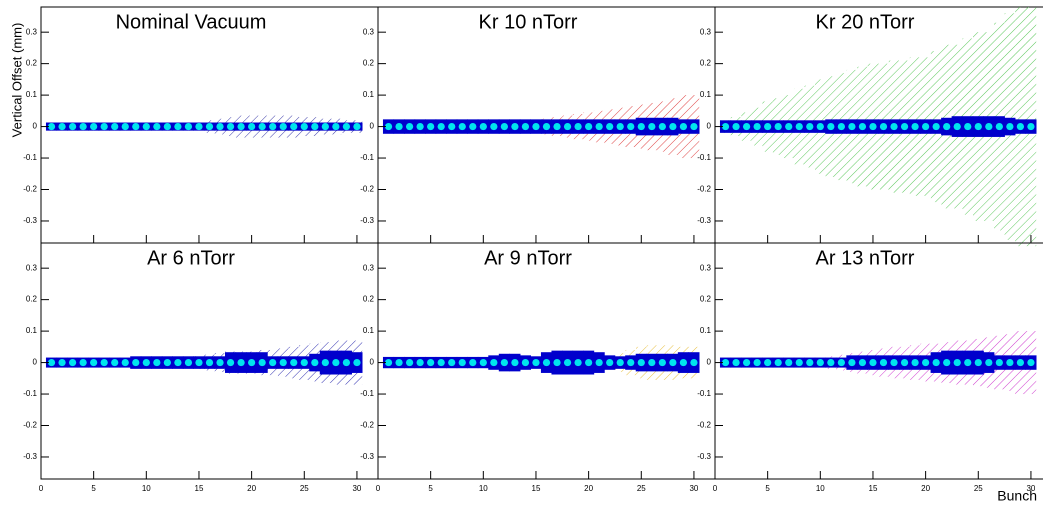 This screenshot has width=1043, height=506. I want to click on panel-title: Nominal Vacuum, so click(191, 22).